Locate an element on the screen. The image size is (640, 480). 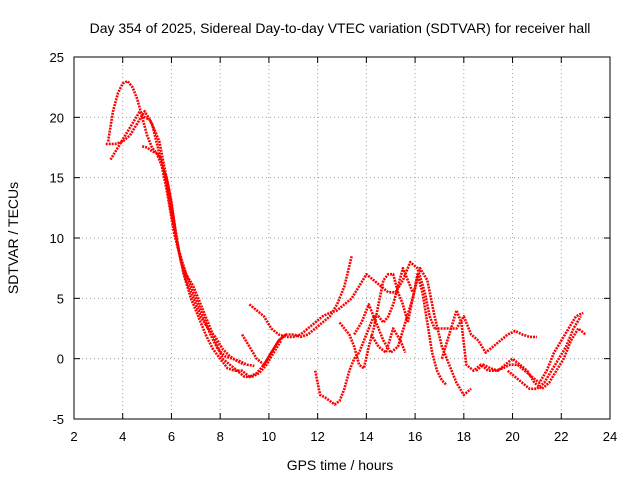
series-sat-h is located at coordinates (393, 329).